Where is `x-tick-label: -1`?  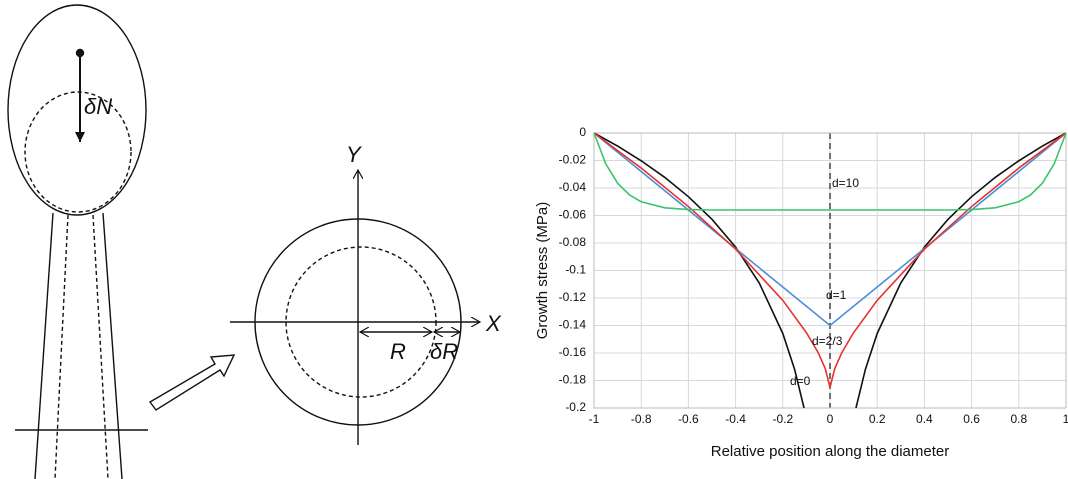 x-tick-label: -1 is located at coordinates (594, 419).